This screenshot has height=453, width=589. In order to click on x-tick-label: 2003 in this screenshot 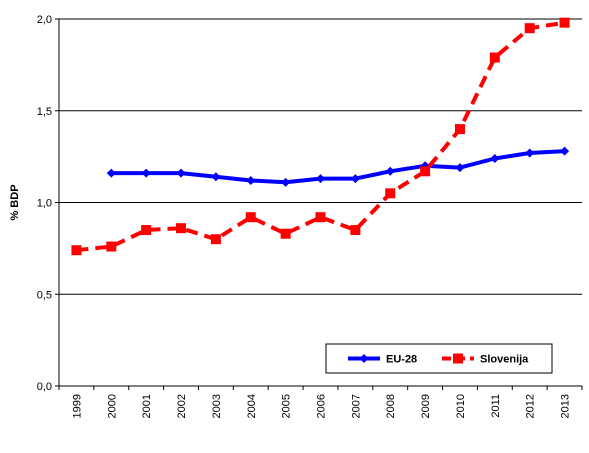, I will do `click(217, 406)`.